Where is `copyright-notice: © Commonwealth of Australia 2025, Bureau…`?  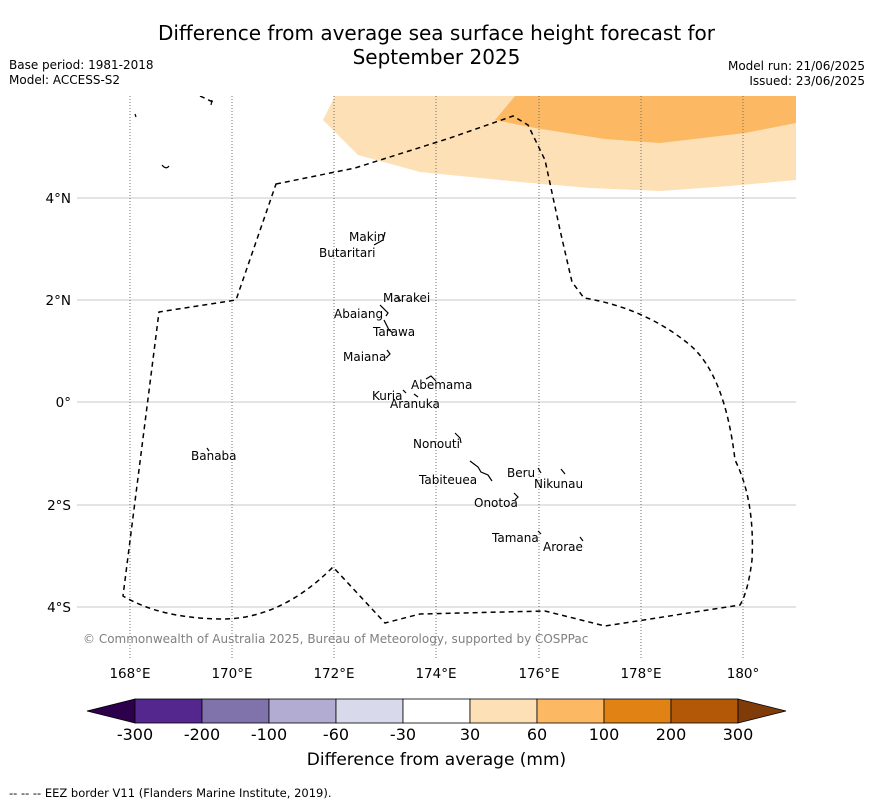 copyright-notice: © Commonwealth of Australia 2025, Bureau… is located at coordinates (336, 639).